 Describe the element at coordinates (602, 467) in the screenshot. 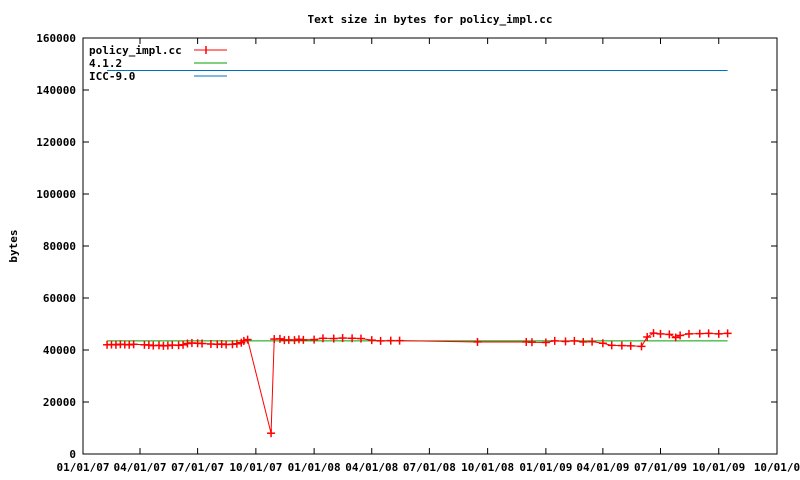

I see `x-tick-label: 04/01/09` at that location.